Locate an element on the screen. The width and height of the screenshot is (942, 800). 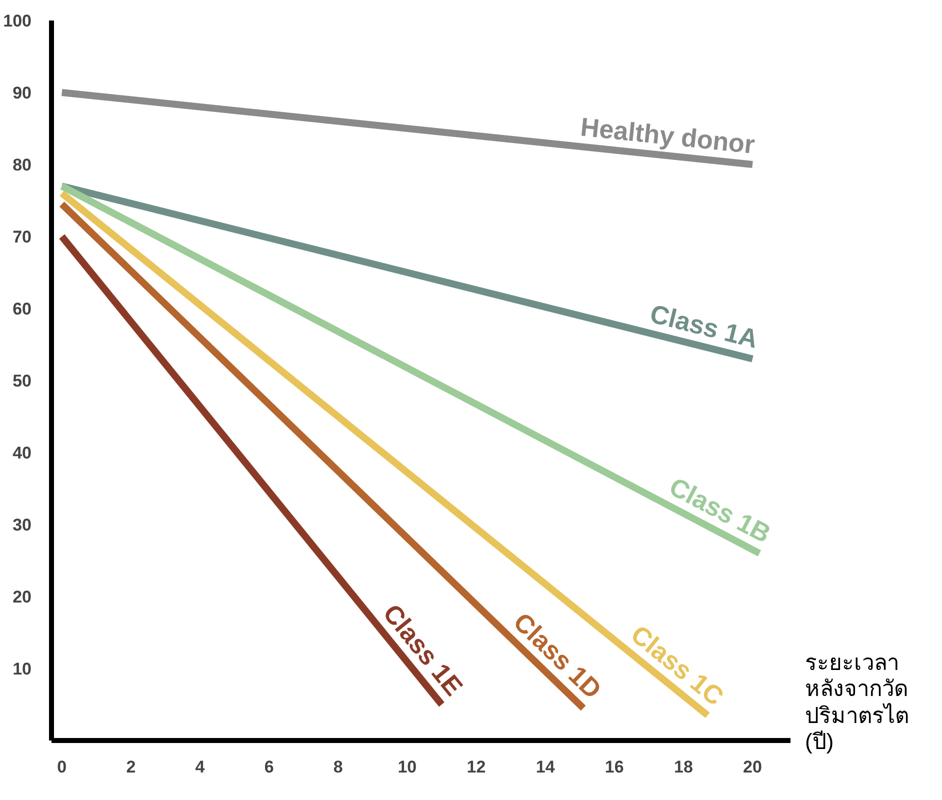
y-tick-label: 10 is located at coordinates (22, 669).